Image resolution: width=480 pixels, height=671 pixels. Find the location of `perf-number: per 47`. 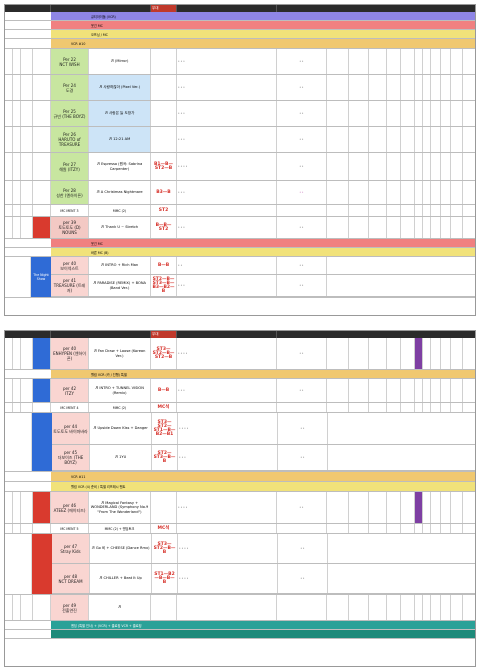

perf-number: per 47 is located at coordinates (70, 546).